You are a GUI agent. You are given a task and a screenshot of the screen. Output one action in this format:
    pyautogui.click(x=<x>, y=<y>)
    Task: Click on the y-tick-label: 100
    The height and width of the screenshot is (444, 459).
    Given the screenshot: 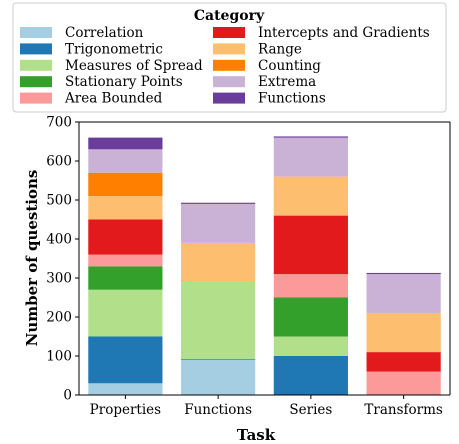 What is the action you would take?
    pyautogui.click(x=59, y=357)
    